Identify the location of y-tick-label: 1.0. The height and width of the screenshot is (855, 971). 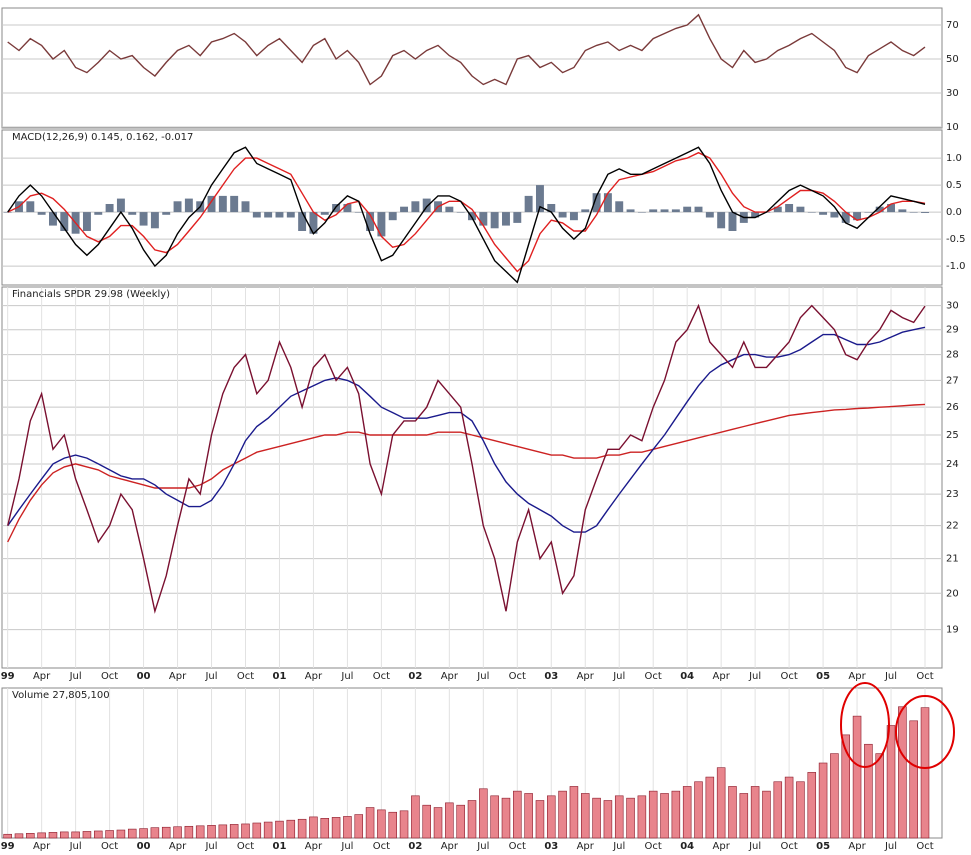
(954, 158).